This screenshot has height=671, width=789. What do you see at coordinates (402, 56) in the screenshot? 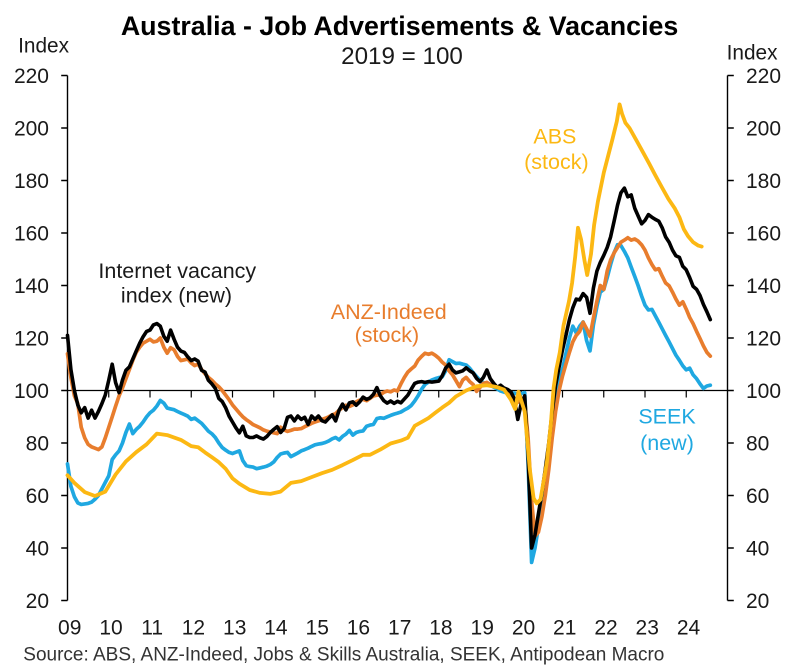
I see `svg-text: 2019 = 100` at bounding box center [402, 56].